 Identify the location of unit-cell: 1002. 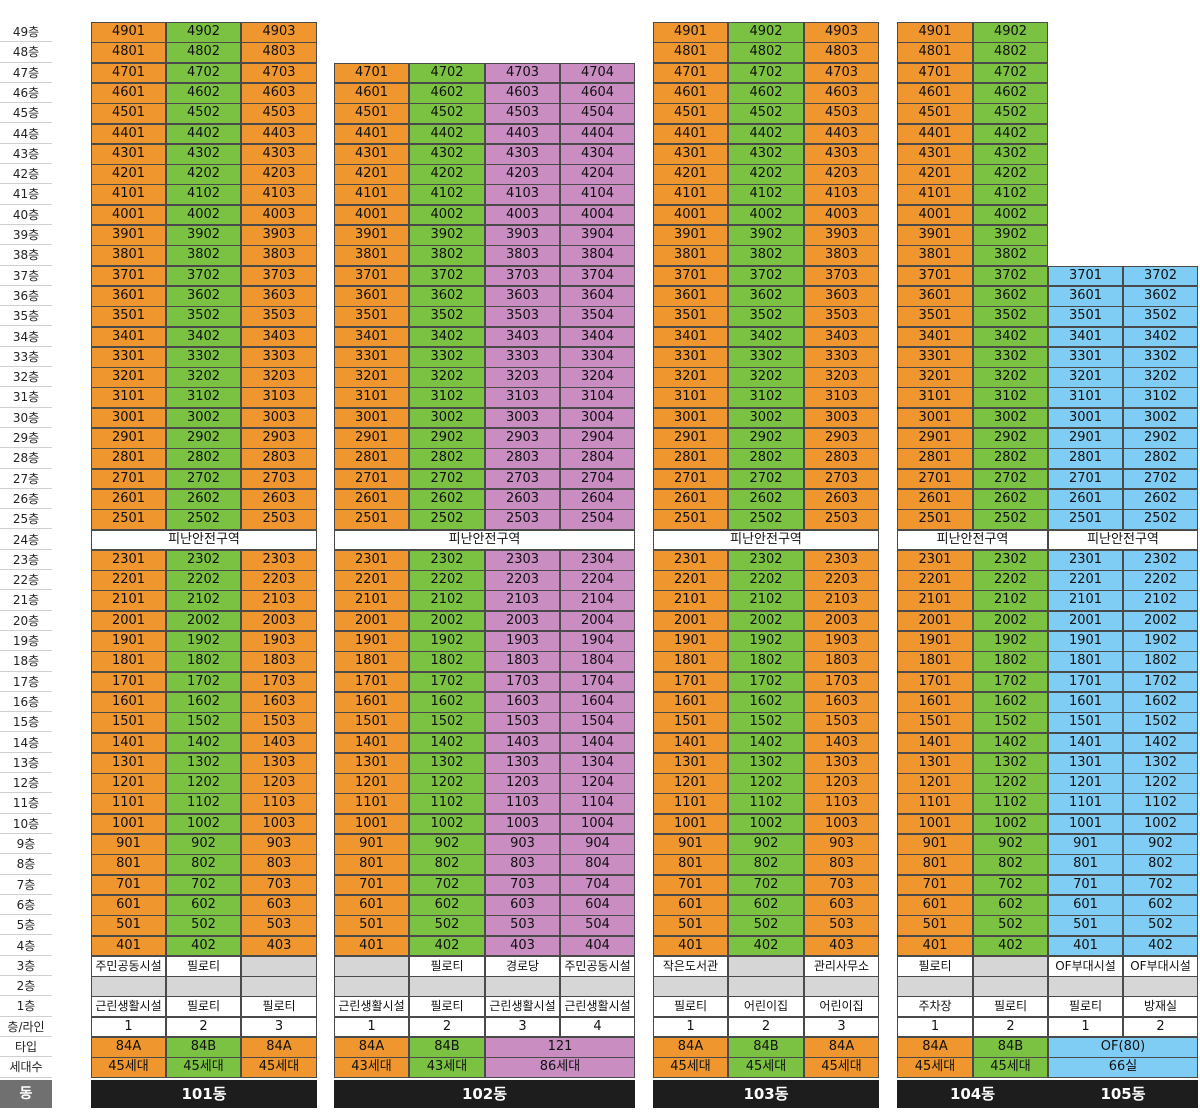
(1160, 824).